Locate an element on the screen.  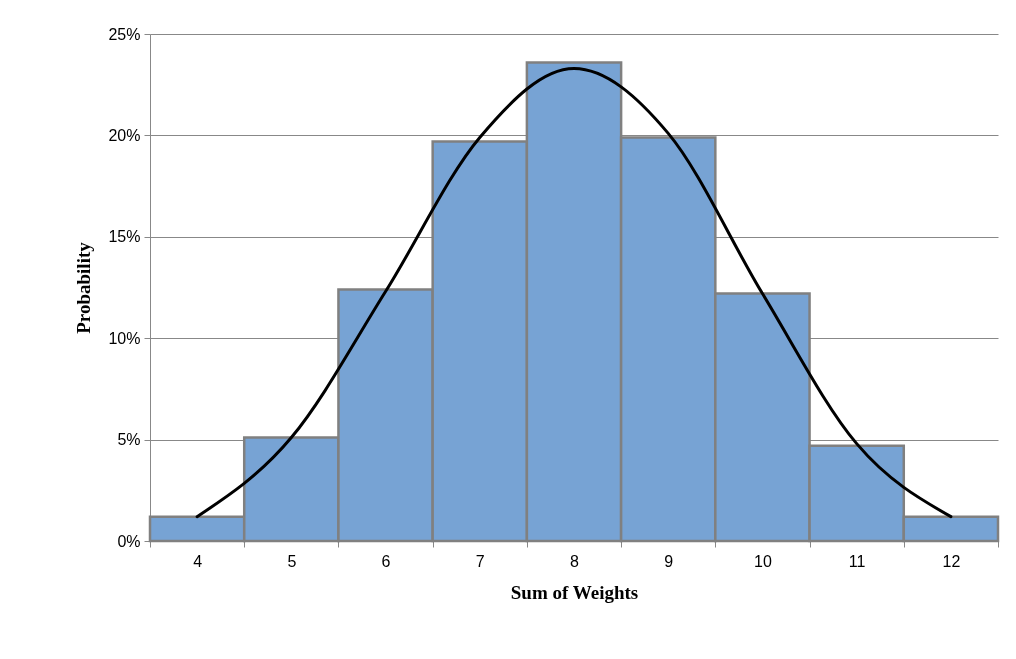
x-tick-label: 9 is located at coordinates (669, 561).